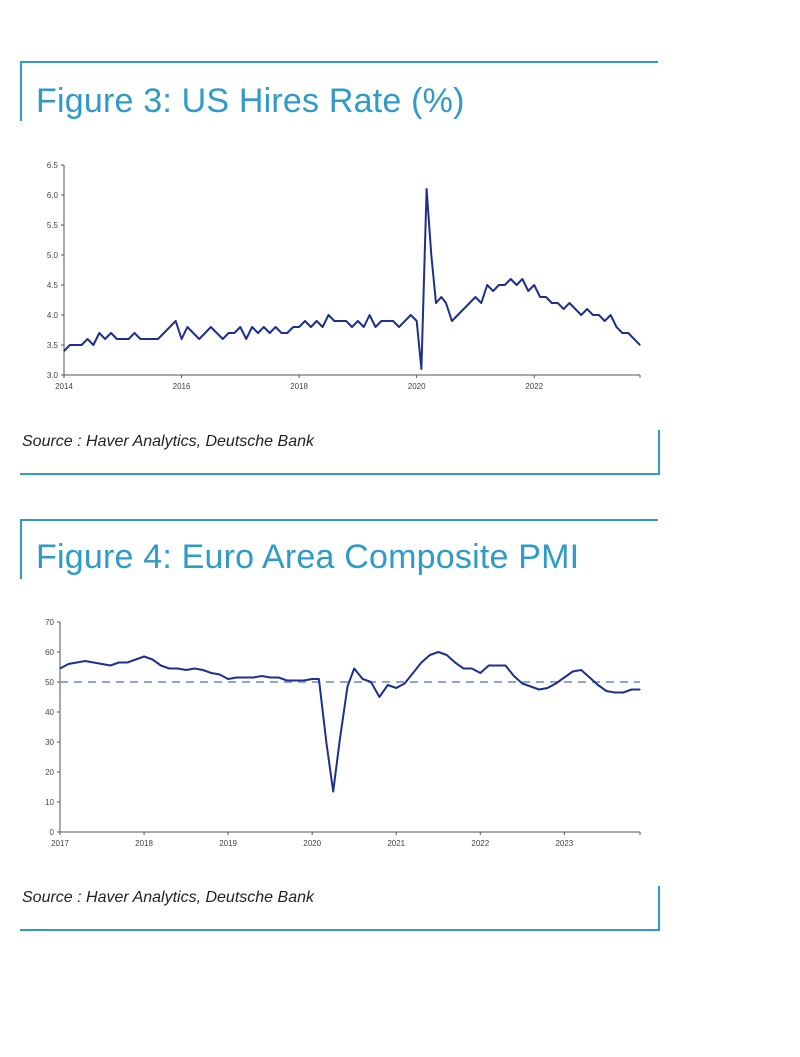 This screenshot has width=800, height=1057. Describe the element at coordinates (340, 474) in the screenshot. I see `figure-3-bottom-rule` at that location.